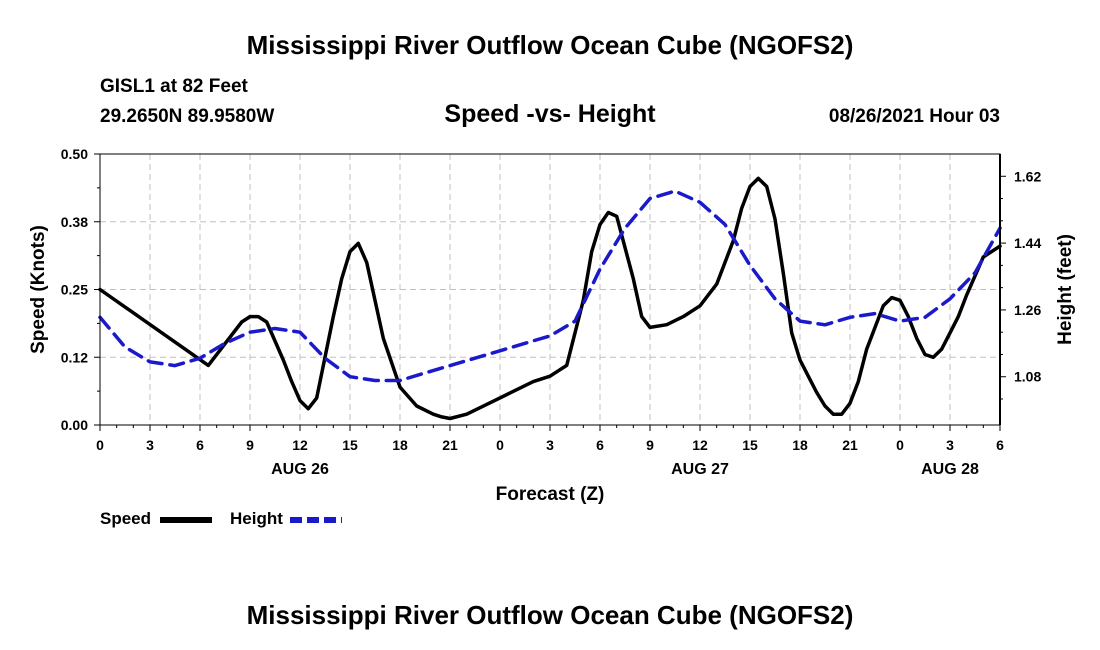 The image size is (1100, 650). What do you see at coordinates (187, 116) in the screenshot?
I see `station-coordinates: 29.2650N 89.9580W` at bounding box center [187, 116].